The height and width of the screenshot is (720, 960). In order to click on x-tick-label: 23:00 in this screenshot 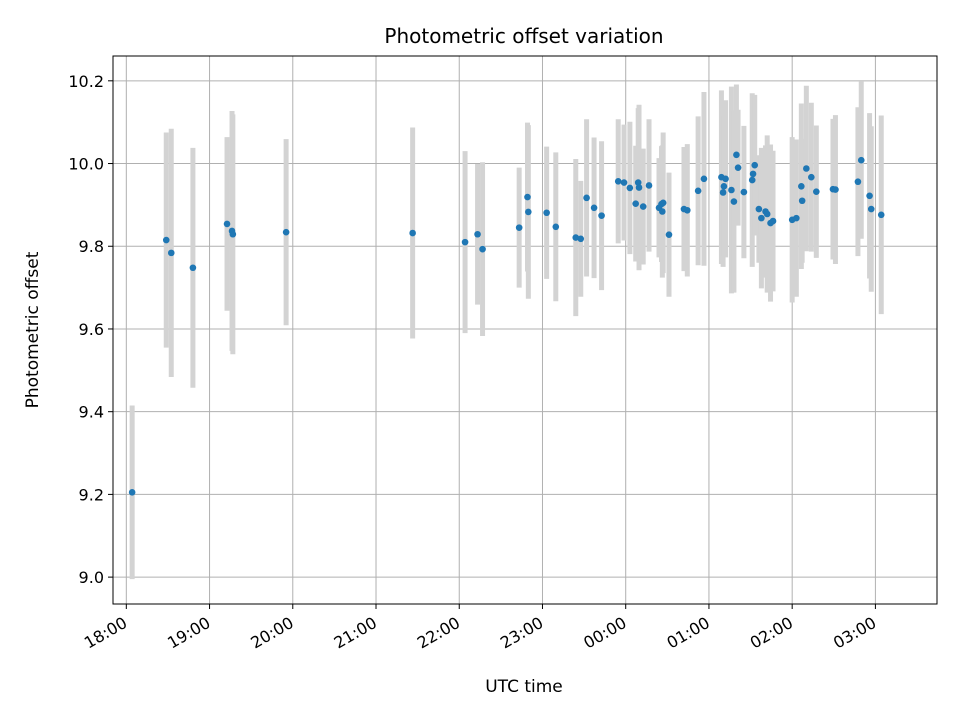, I will do `click(521, 633)`.